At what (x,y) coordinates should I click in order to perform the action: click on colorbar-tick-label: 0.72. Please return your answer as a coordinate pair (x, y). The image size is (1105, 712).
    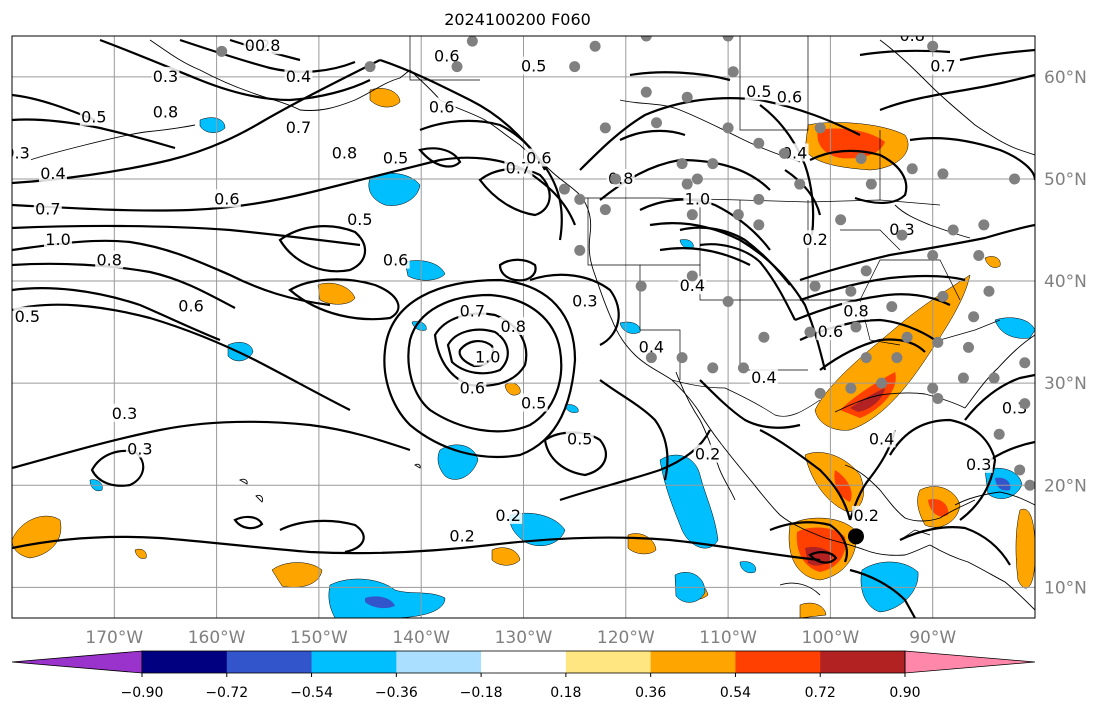
    Looking at the image, I should click on (820, 693).